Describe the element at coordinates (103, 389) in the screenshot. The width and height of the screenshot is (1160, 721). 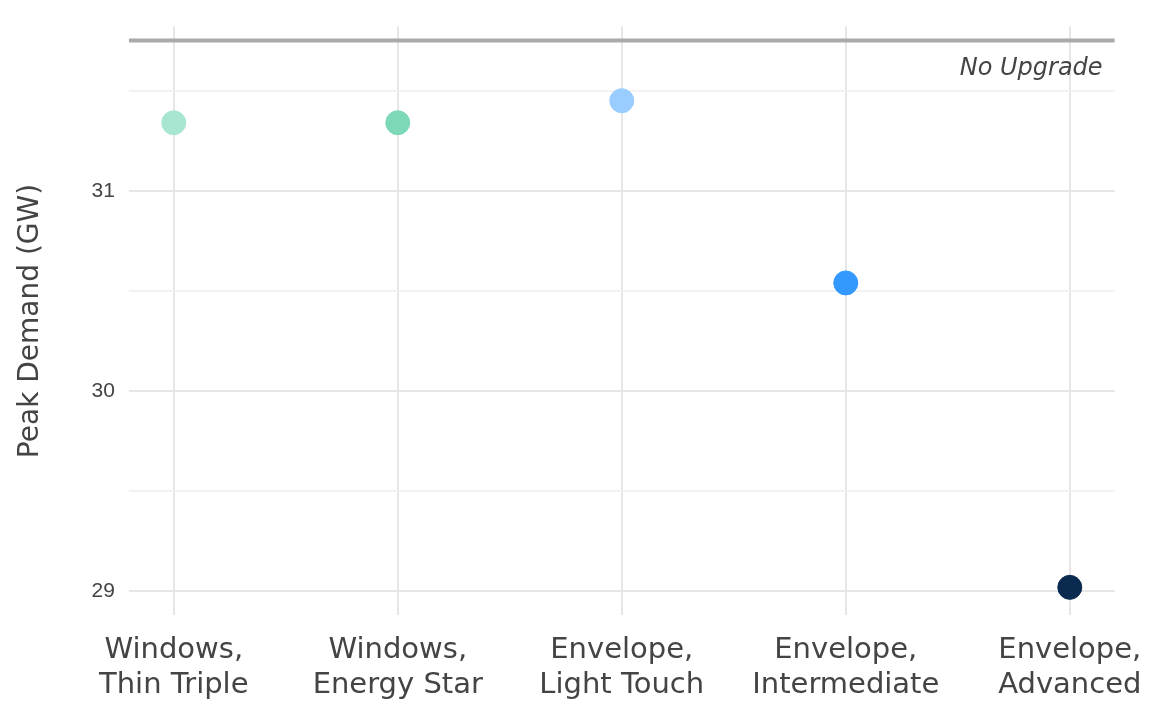
I see `y-tick-label: 30` at that location.